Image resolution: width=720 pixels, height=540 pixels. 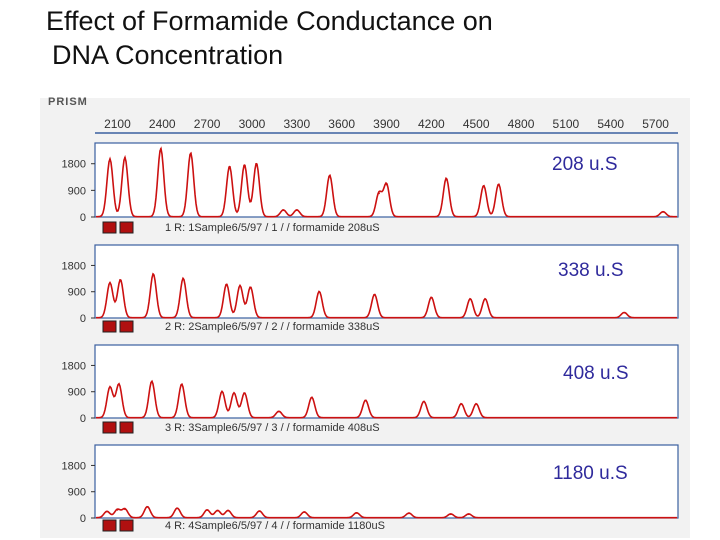 What do you see at coordinates (476, 124) in the screenshot?
I see `x-tick-label: 4500` at bounding box center [476, 124].